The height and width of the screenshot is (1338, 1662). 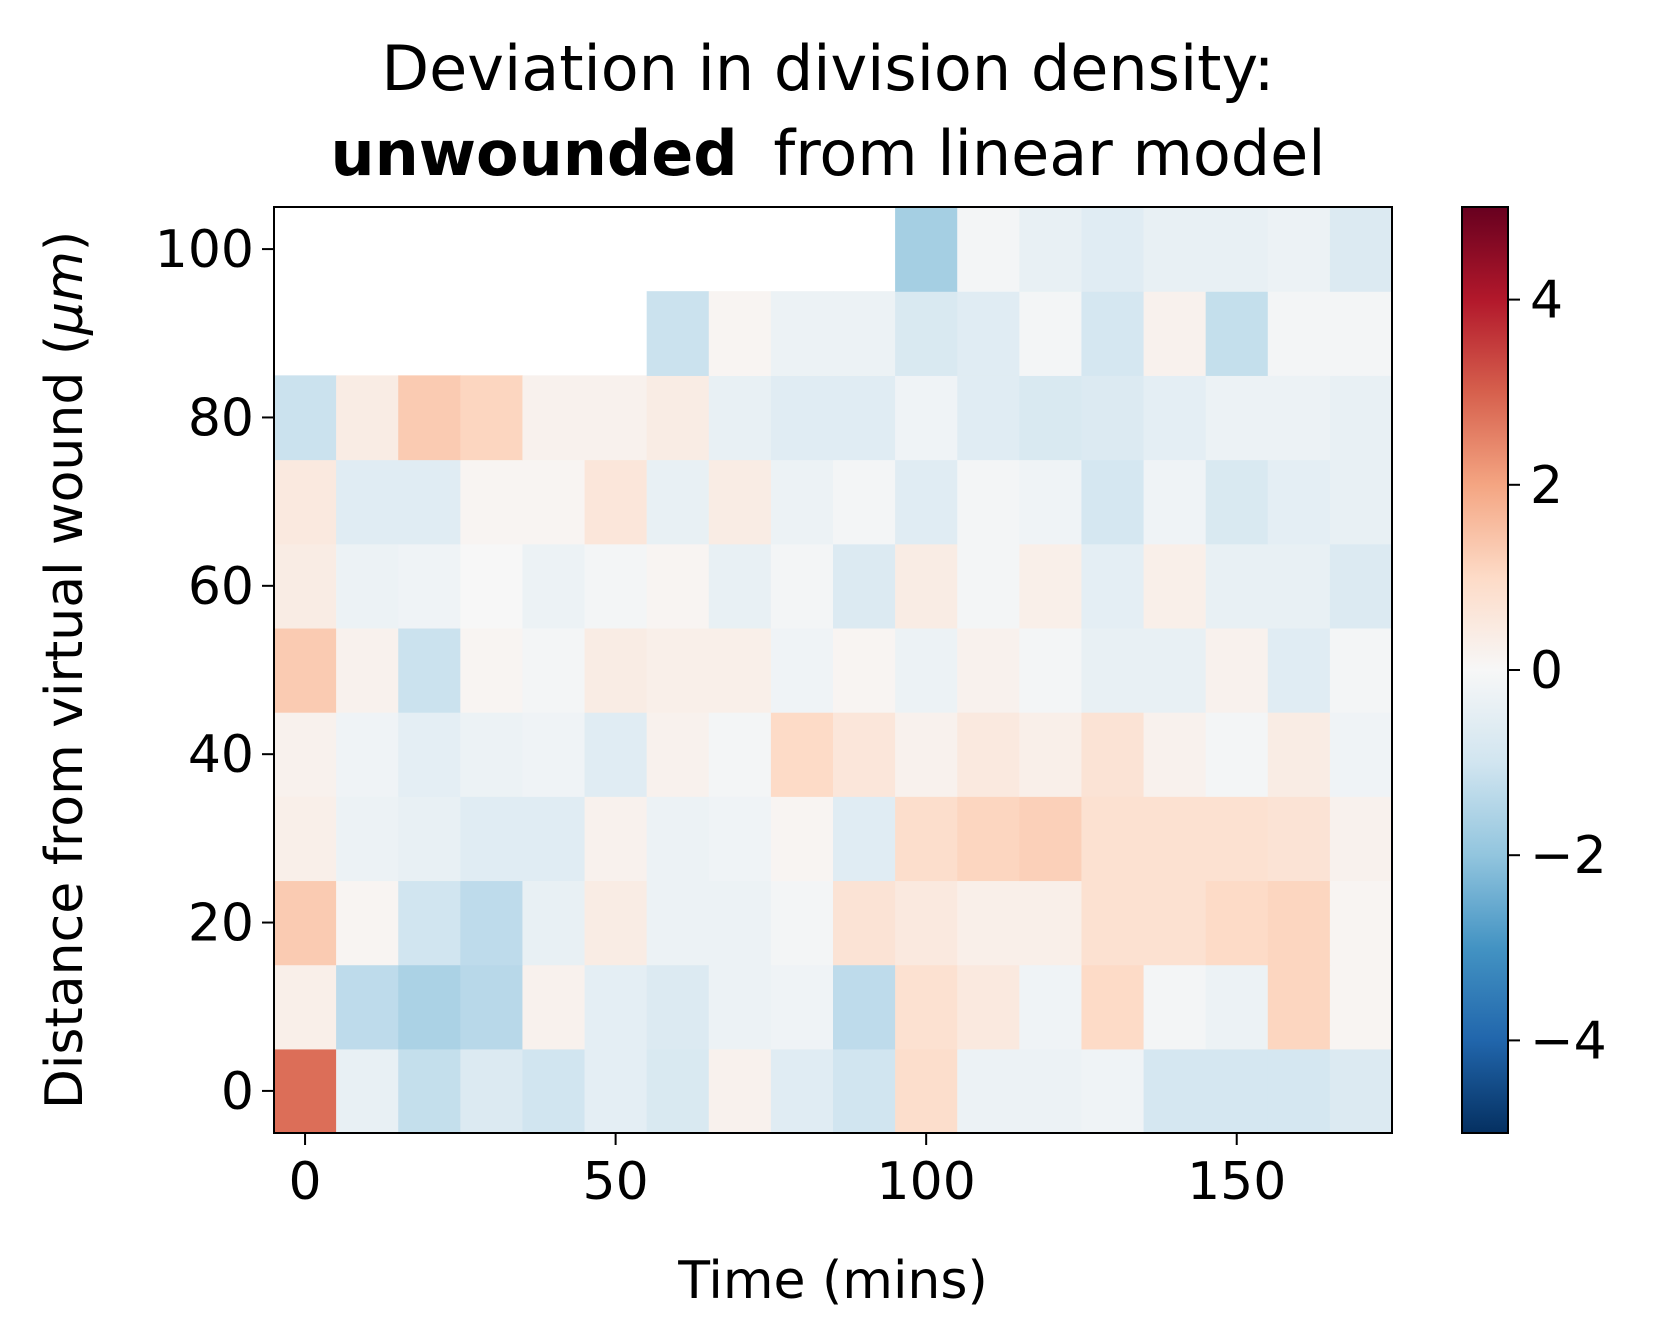 What do you see at coordinates (1568, 1041) in the screenshot?
I see `colorbar-tick-label: −4` at bounding box center [1568, 1041].